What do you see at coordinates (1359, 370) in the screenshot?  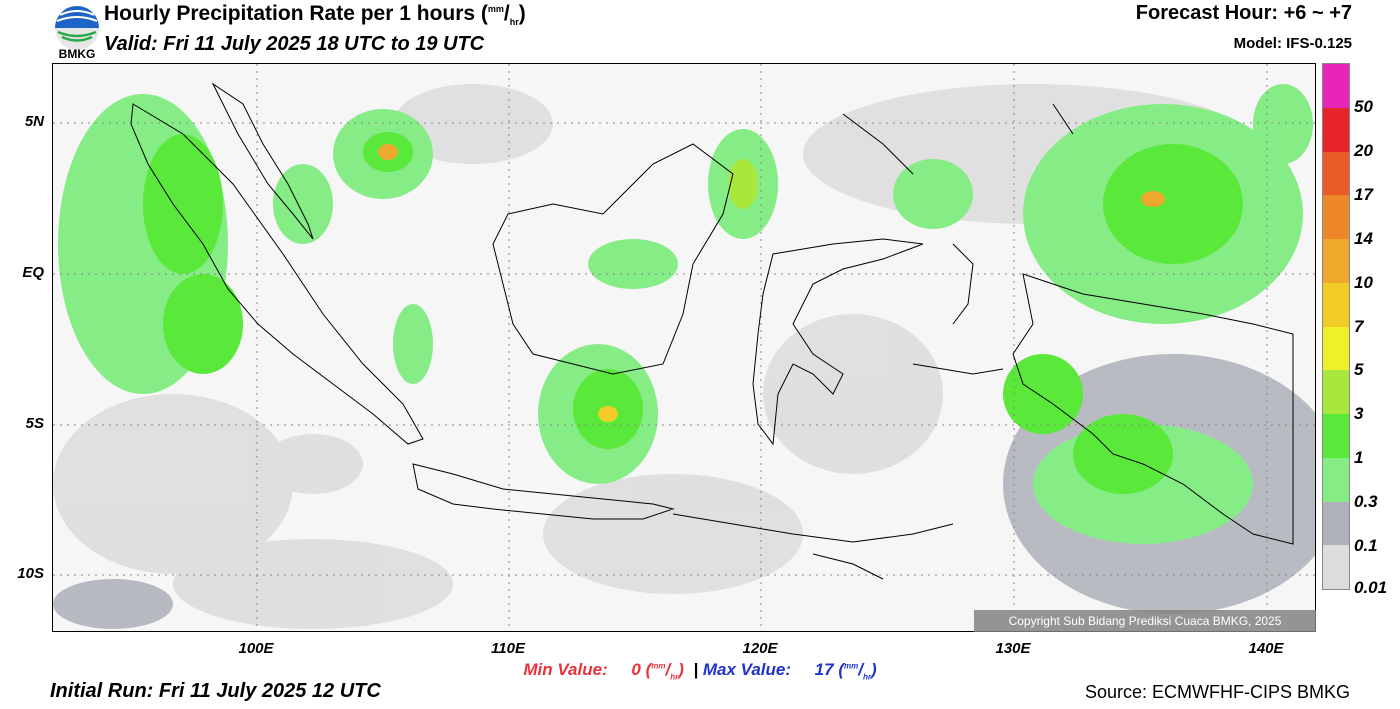 I see `colorbar-label: 5` at bounding box center [1359, 370].